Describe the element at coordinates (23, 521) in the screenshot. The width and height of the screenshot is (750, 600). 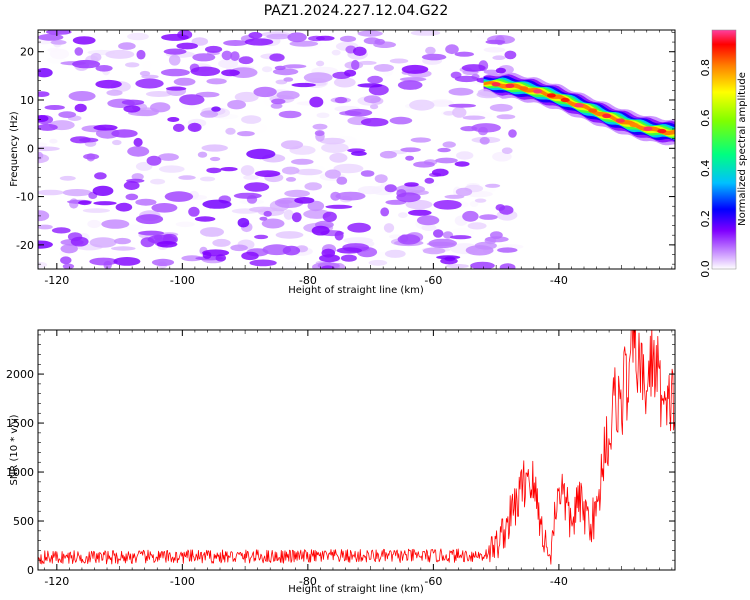
I see `y-tick-label: 500` at that location.